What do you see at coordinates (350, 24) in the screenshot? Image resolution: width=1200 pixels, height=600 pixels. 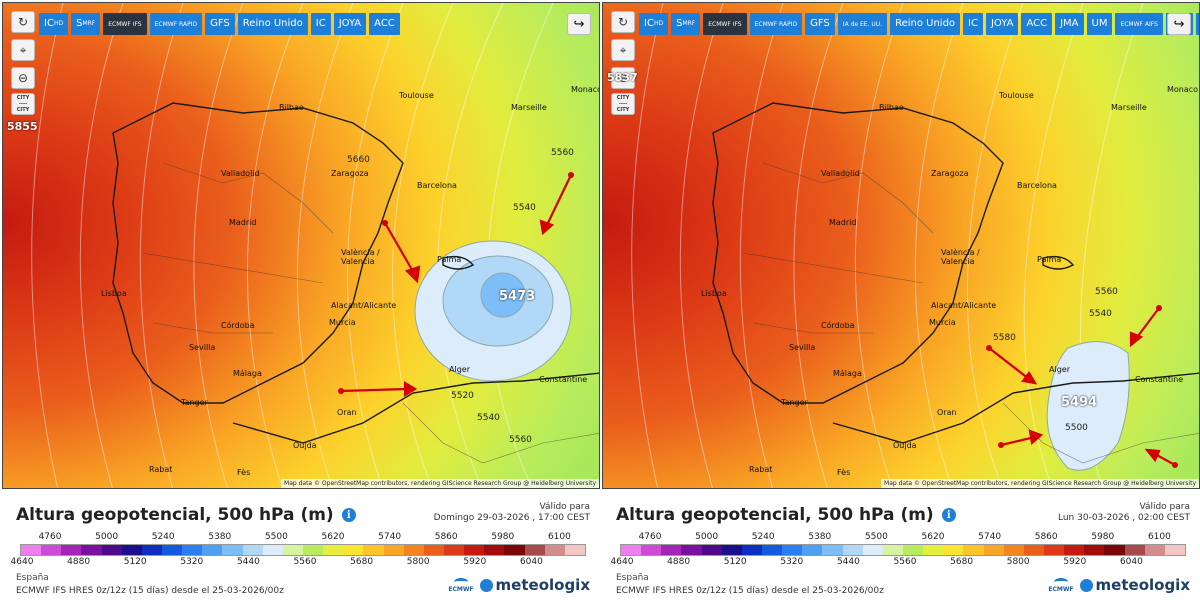 I see `model-button-7: JOYA` at bounding box center [350, 24].